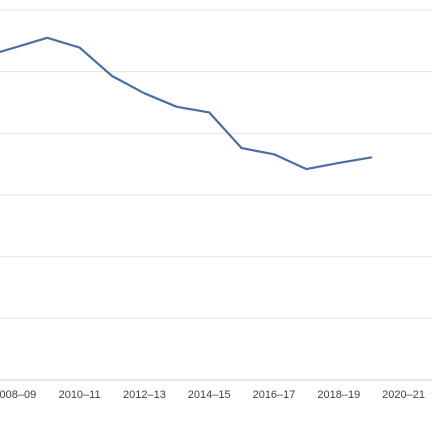 This screenshot has width=432, height=437. What do you see at coordinates (403, 395) in the screenshot?
I see `x-tick-label: 2020–21` at bounding box center [403, 395].